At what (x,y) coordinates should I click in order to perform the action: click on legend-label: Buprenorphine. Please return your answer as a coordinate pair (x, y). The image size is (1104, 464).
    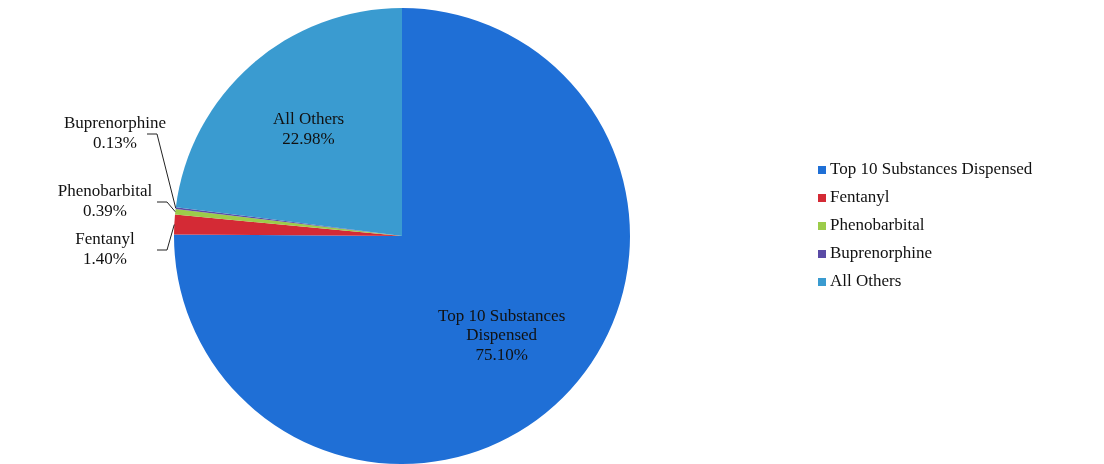
    Looking at the image, I should click on (881, 252).